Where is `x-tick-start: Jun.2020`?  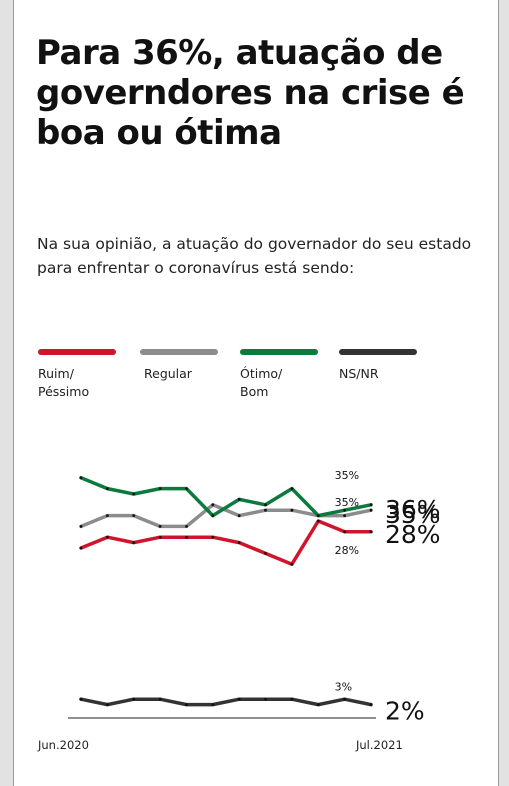 x-tick-start: Jun.2020 is located at coordinates (63, 745).